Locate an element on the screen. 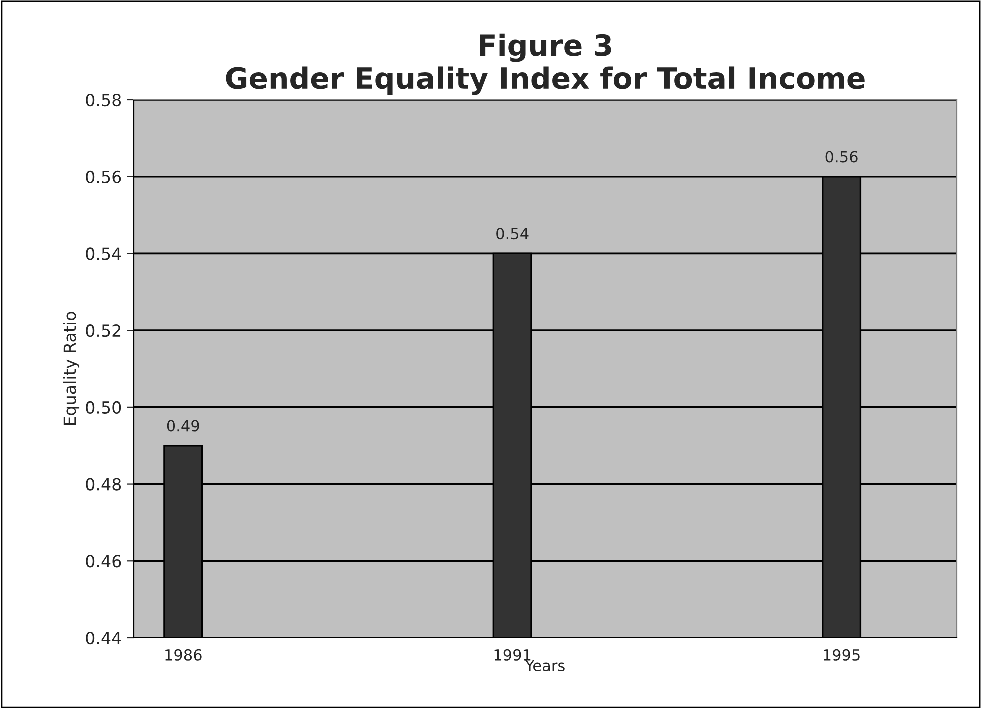 This screenshot has height=709, width=982. y-tick-label: 0.52 is located at coordinates (103, 331).